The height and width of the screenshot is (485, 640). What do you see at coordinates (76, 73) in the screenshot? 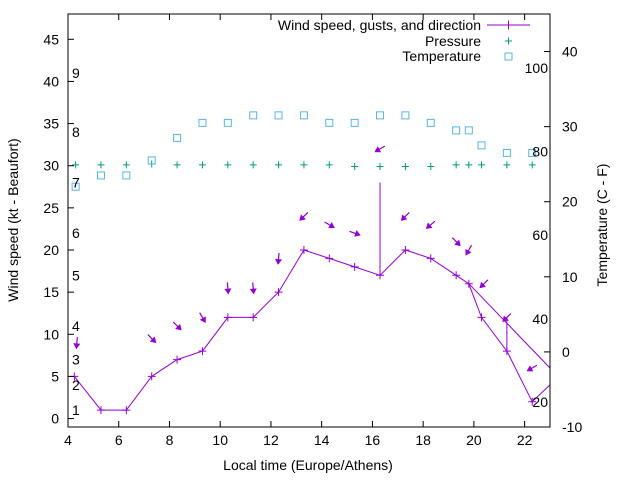
I see `beaufort-label: 9` at bounding box center [76, 73].